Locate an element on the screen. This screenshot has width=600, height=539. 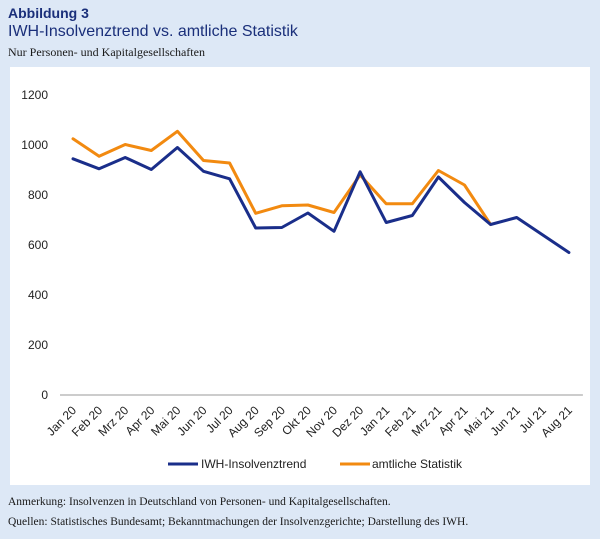
y-tick-label: 400 is located at coordinates (38, 295).